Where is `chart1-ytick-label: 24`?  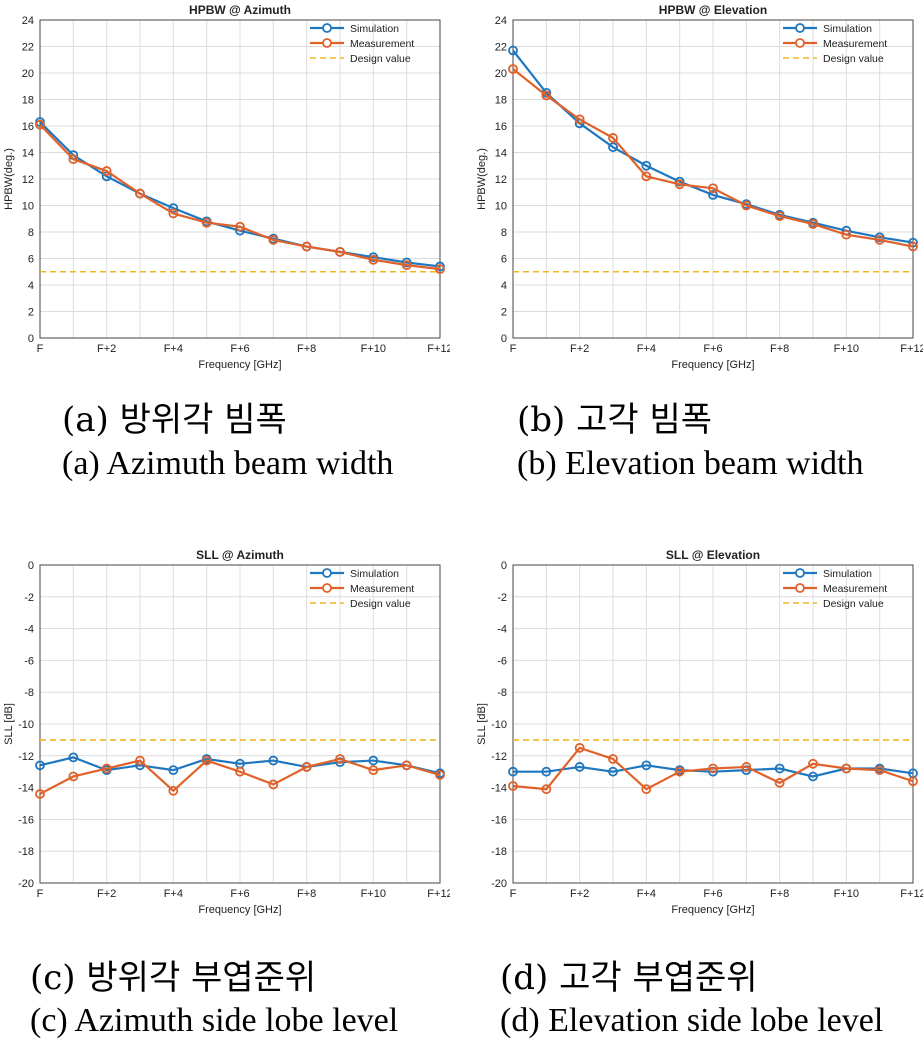
chart1-ytick-label: 24 is located at coordinates (501, 21).